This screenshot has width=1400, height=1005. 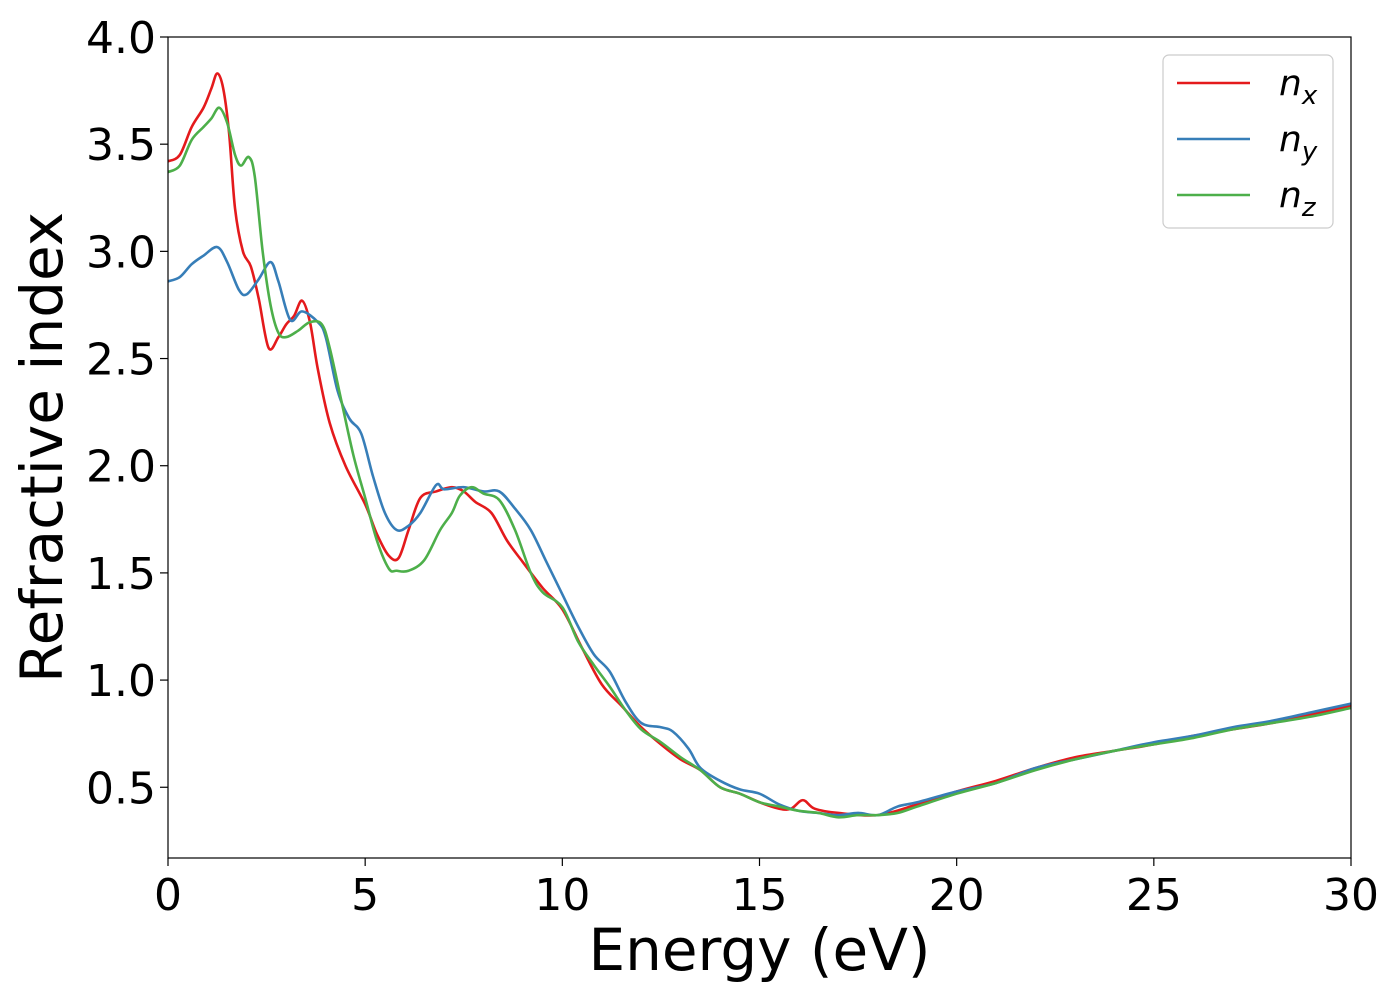 I want to click on legend-label-ny: ny, so click(x=1298, y=143).